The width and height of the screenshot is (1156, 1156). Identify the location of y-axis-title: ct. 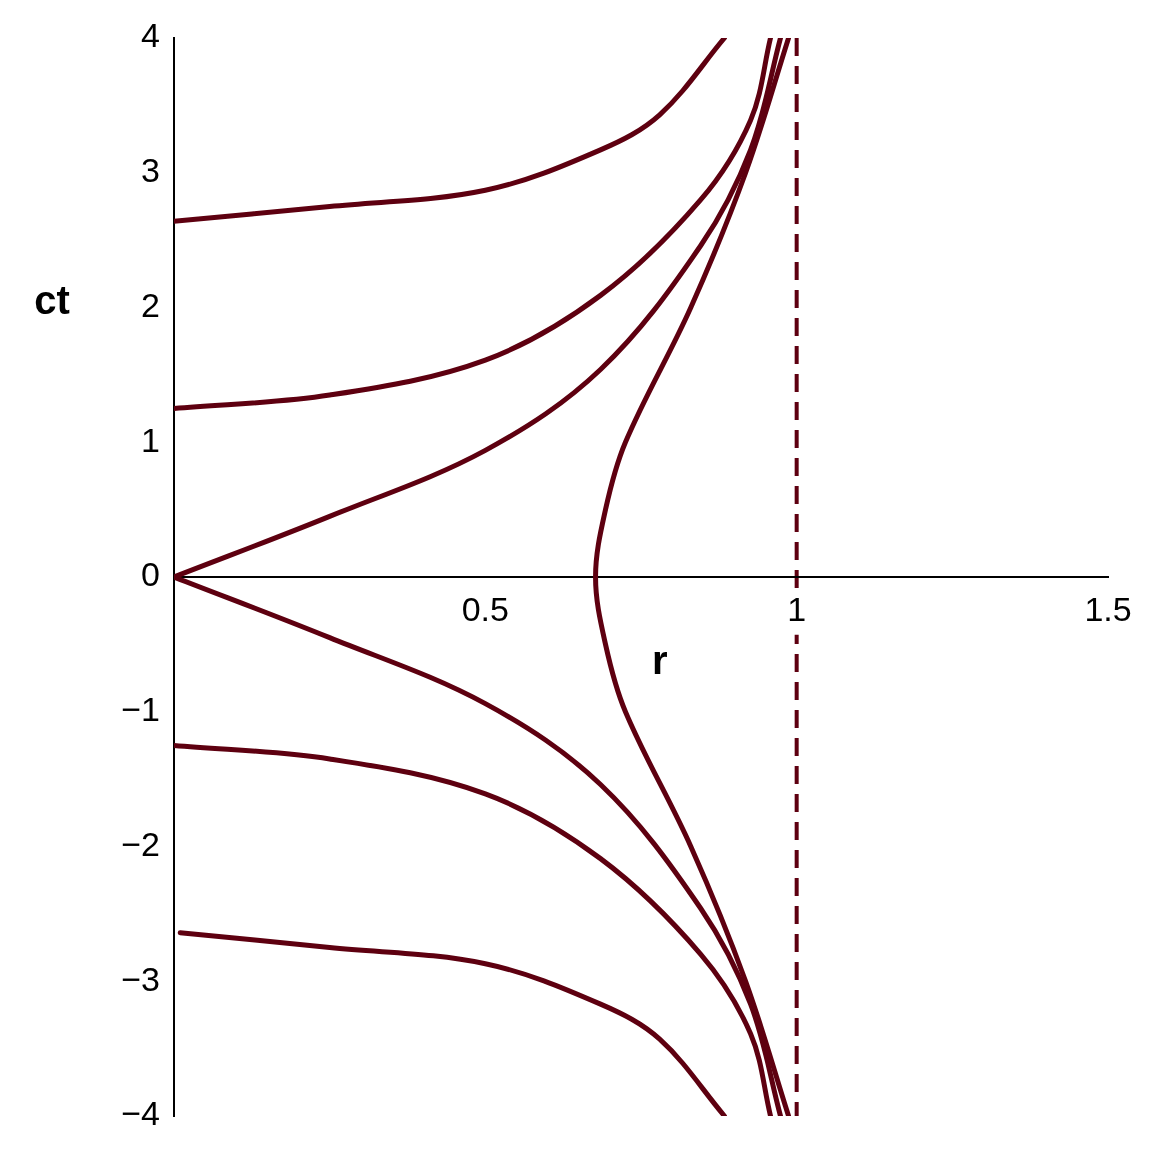
(52, 299).